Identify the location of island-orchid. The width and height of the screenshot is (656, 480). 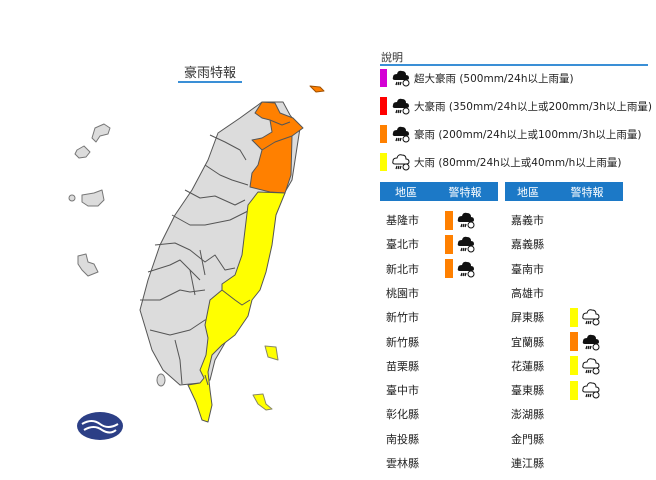
(262, 402).